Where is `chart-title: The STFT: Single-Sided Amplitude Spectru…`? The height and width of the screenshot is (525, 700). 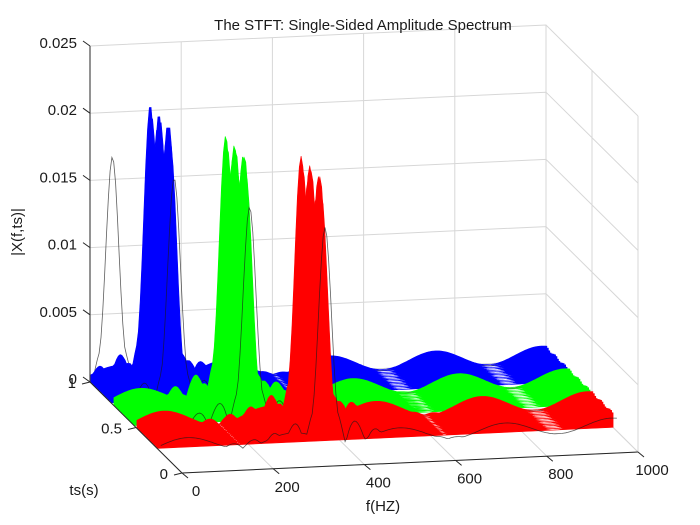 chart-title: The STFT: Single-Sided Amplitude Spectru… is located at coordinates (363, 25).